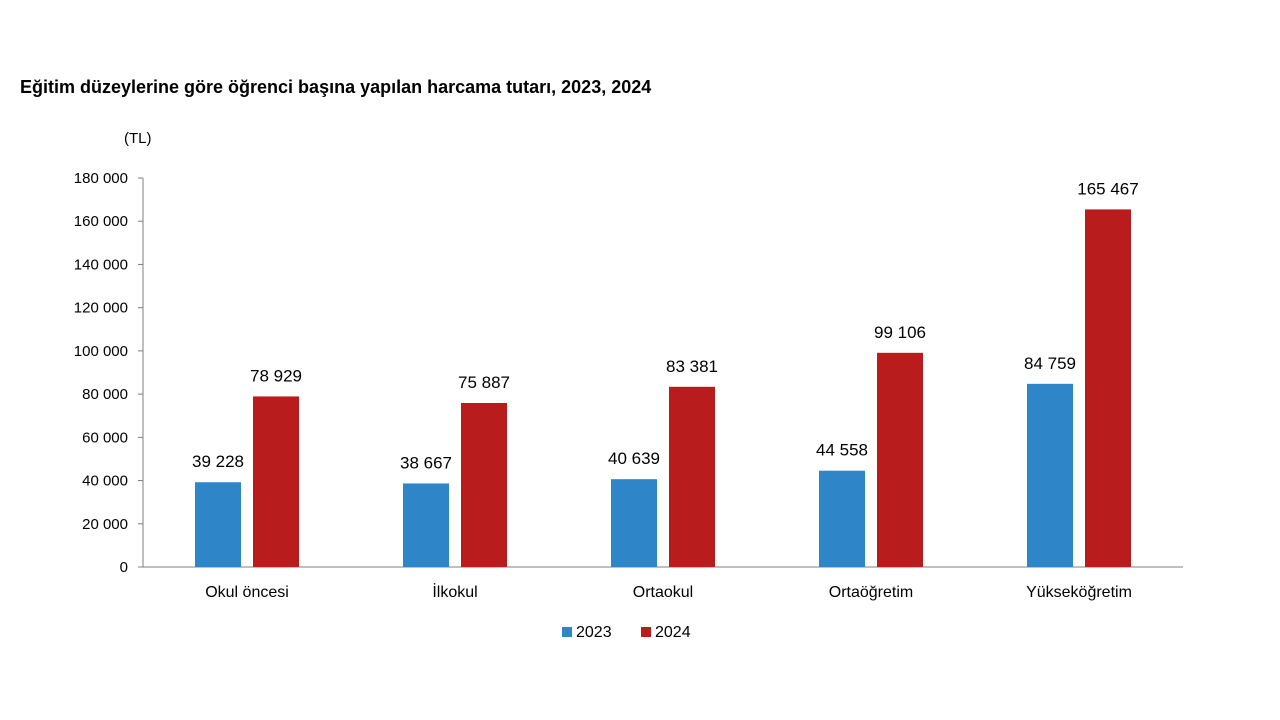 The image size is (1280, 720). Describe the element at coordinates (626, 632) in the screenshot. I see `legend: 2023 2024` at that location.